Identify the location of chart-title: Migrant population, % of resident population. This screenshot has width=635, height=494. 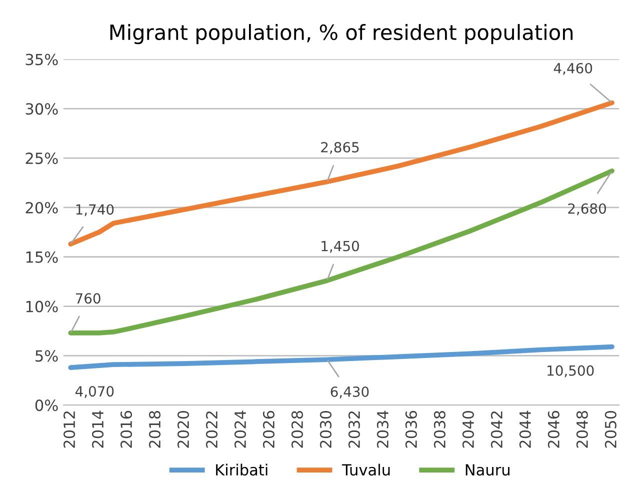
(341, 34).